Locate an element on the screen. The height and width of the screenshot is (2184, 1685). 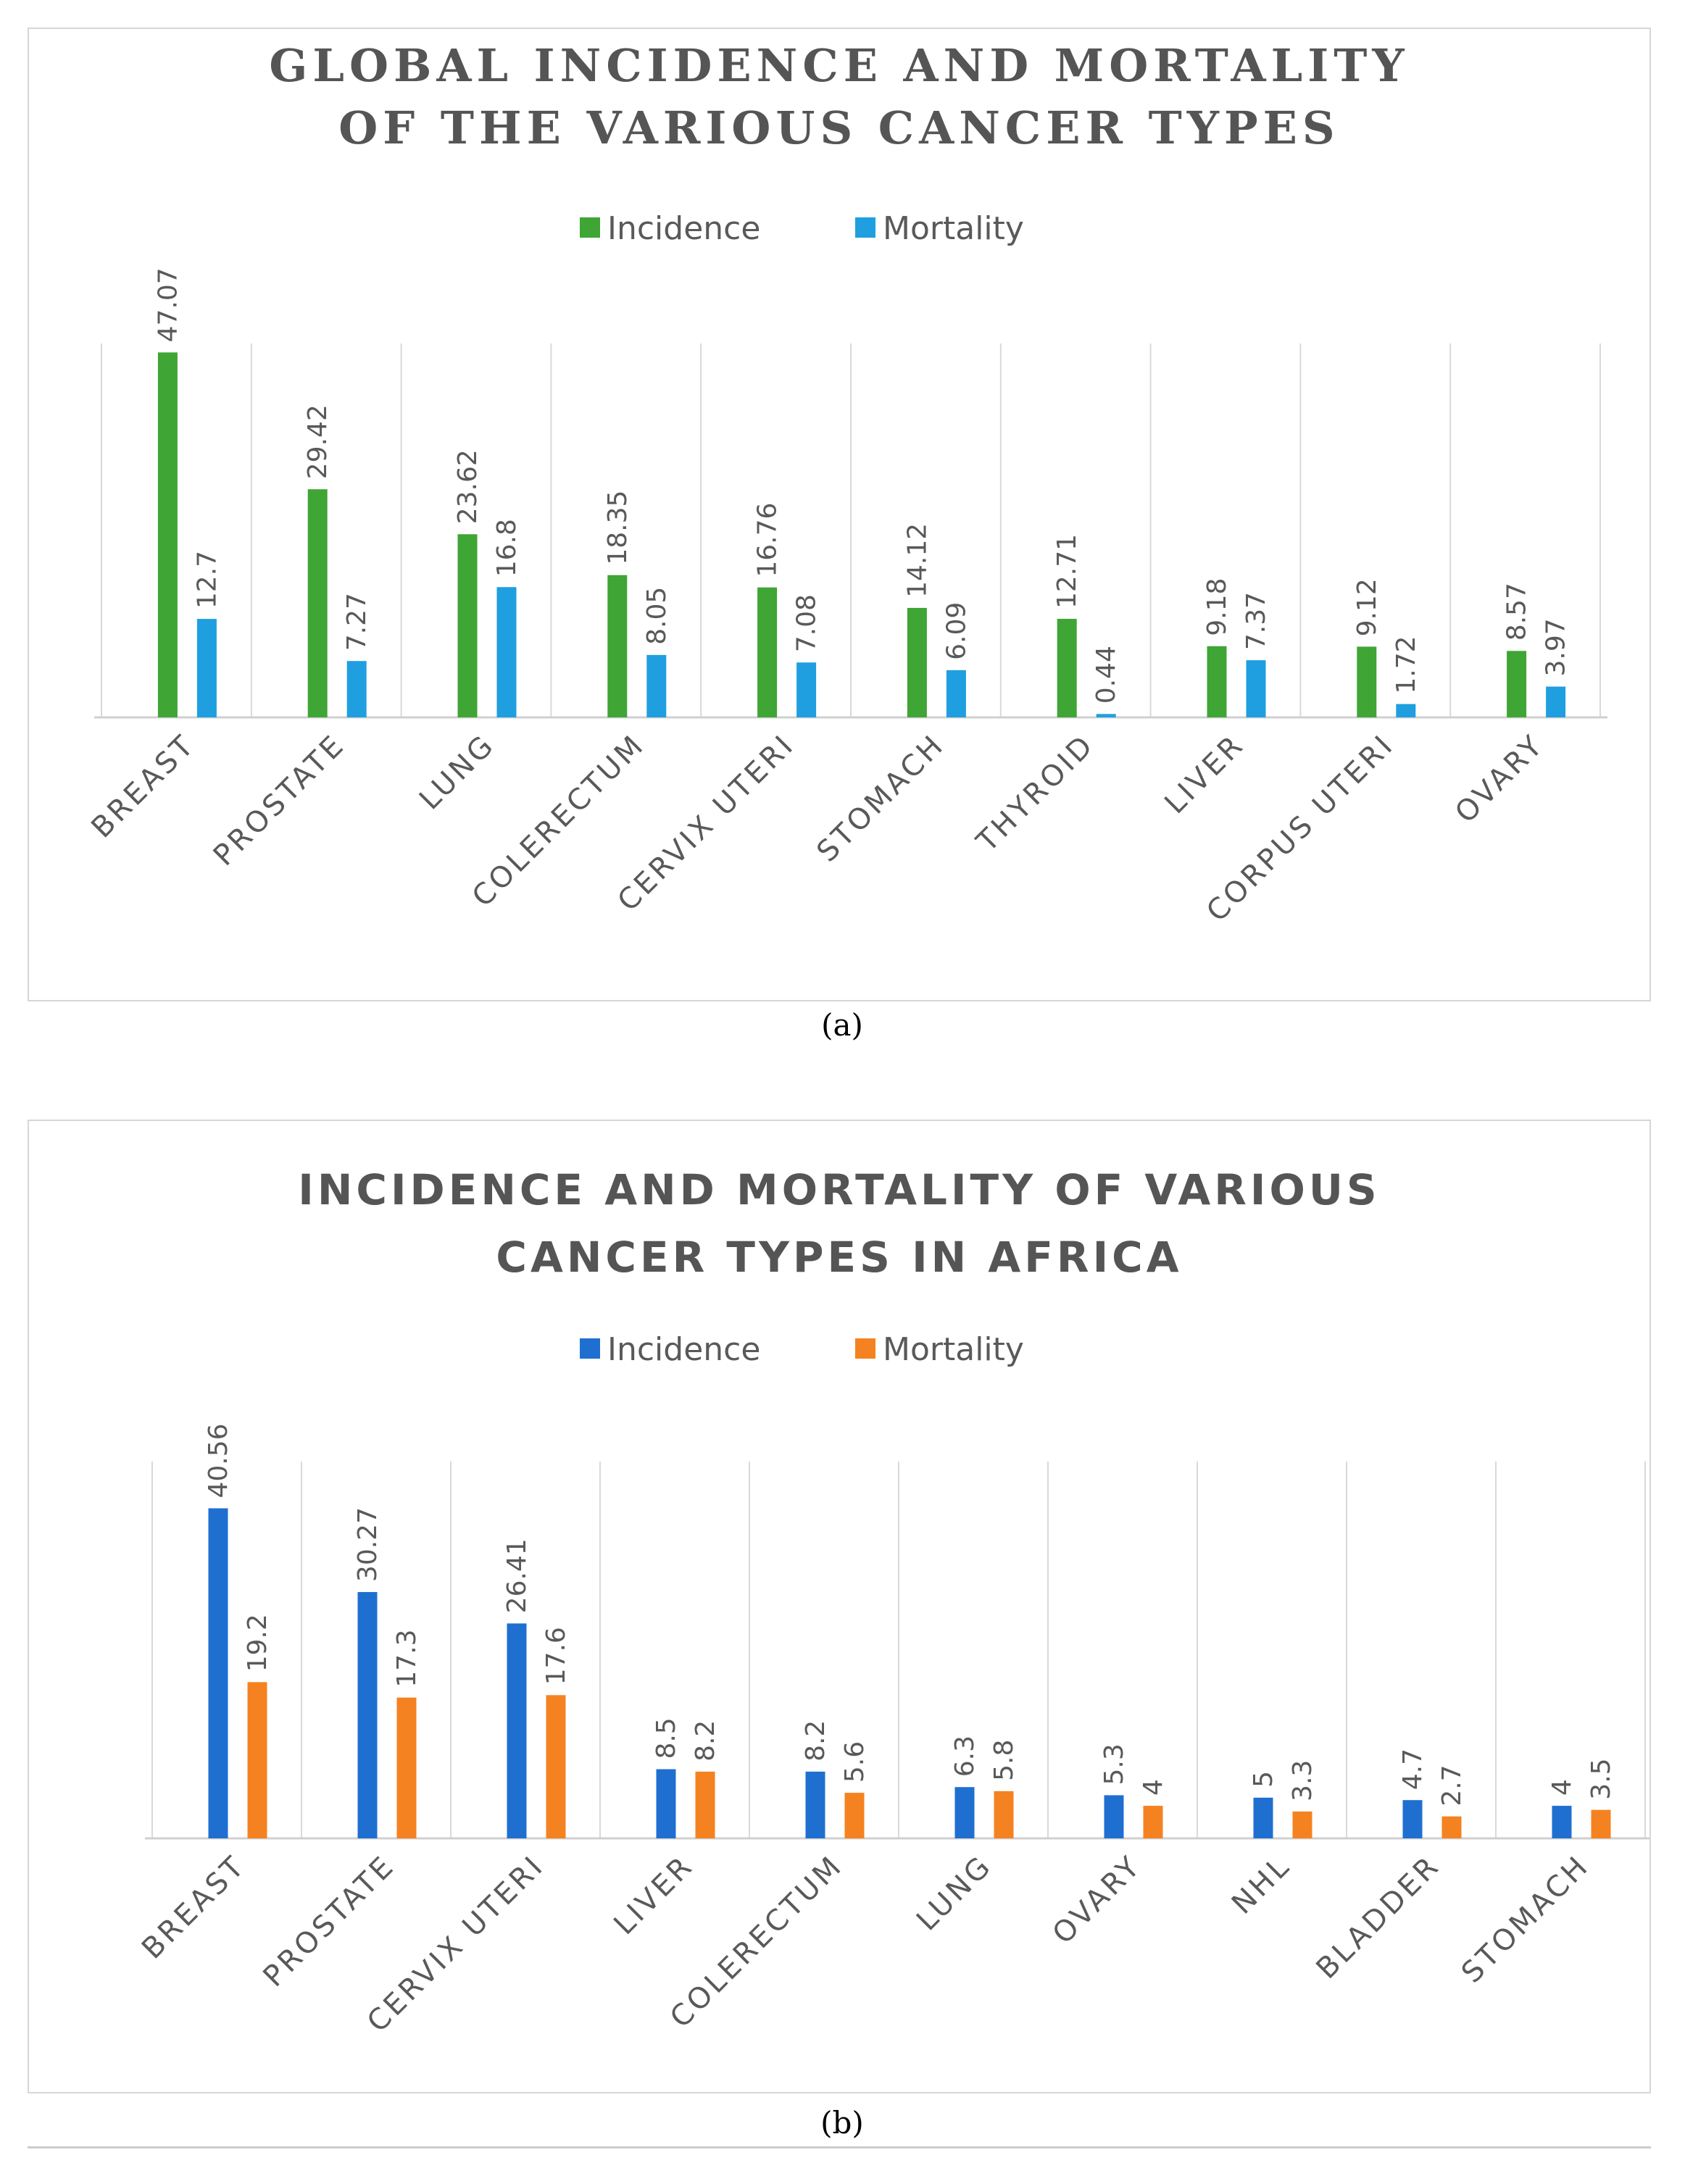
chart-a-value-label: 47.07 is located at coordinates (168, 305).